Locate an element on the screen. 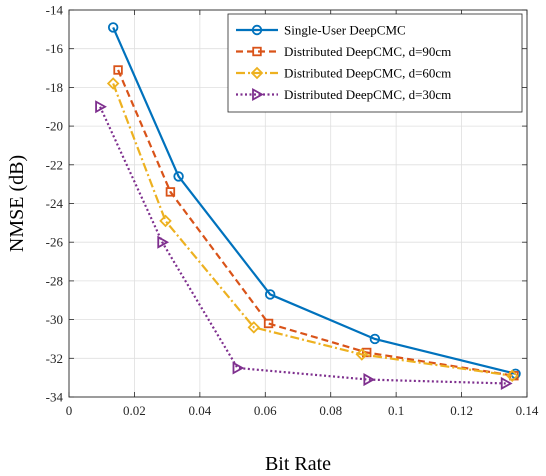  legend-label: Distributed DeepCMC, d=30cm is located at coordinates (367, 94).